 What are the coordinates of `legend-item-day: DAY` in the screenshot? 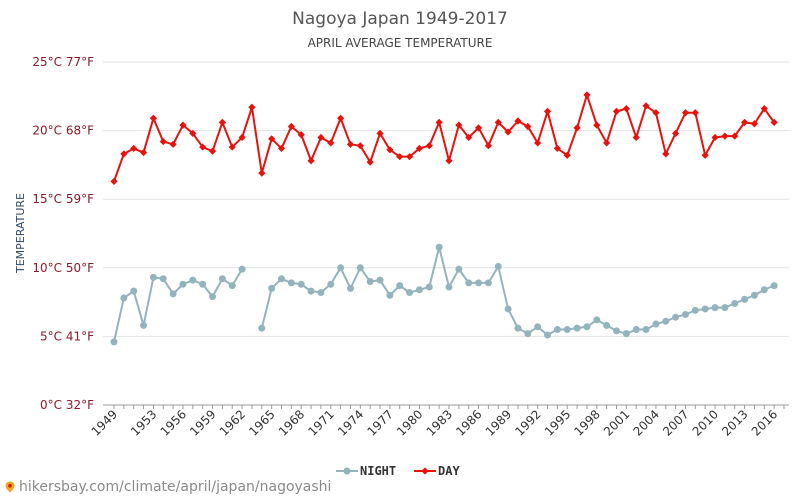 It's located at (437, 471).